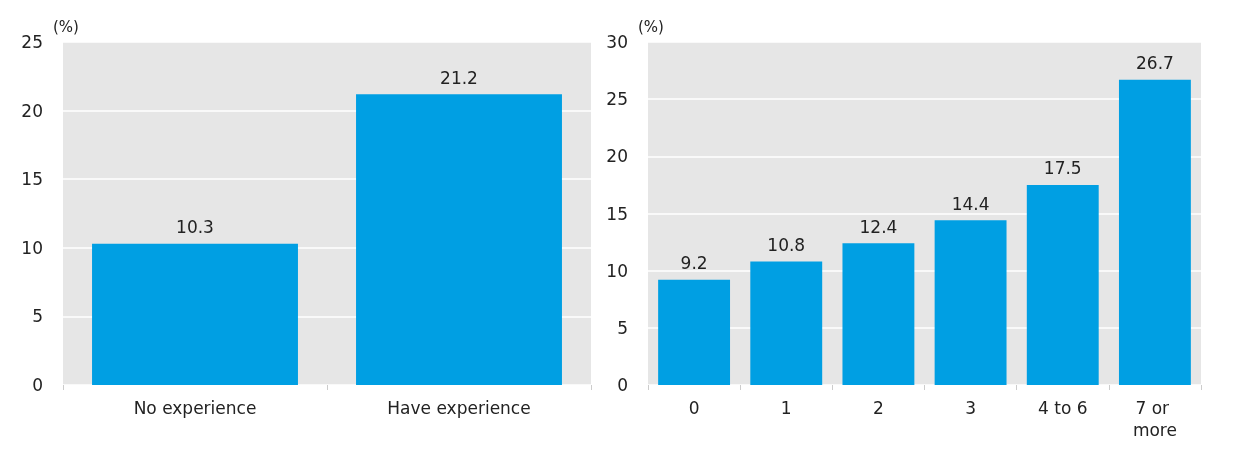 The image size is (1239, 451). What do you see at coordinates (1154, 419) in the screenshot?
I see `x-tick-label: 7 or more` at bounding box center [1154, 419].